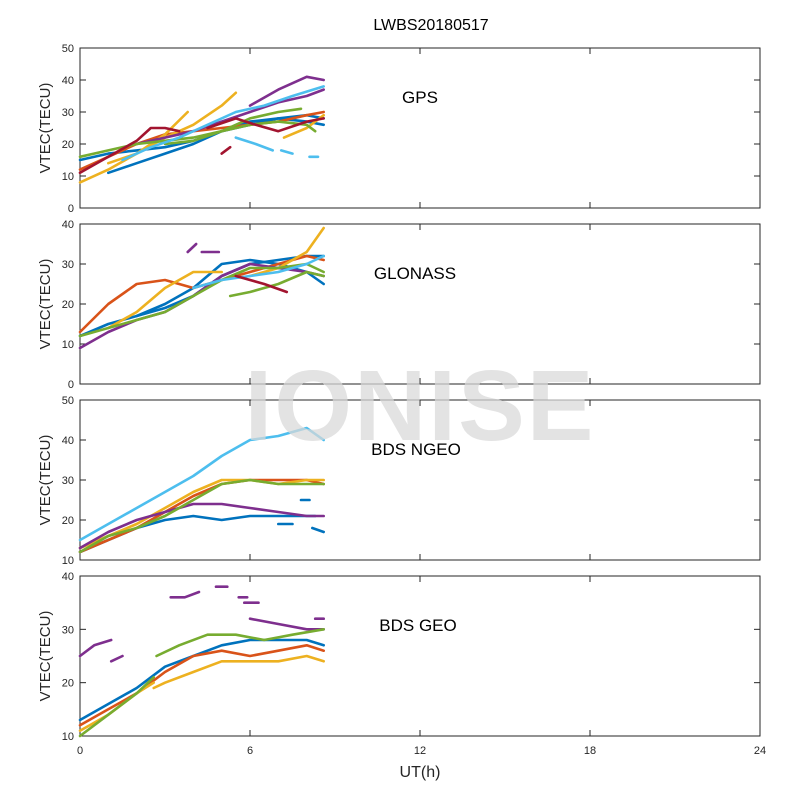  What do you see at coordinates (420, 772) in the screenshot?
I see `x-axis-label: UT(h)` at bounding box center [420, 772].